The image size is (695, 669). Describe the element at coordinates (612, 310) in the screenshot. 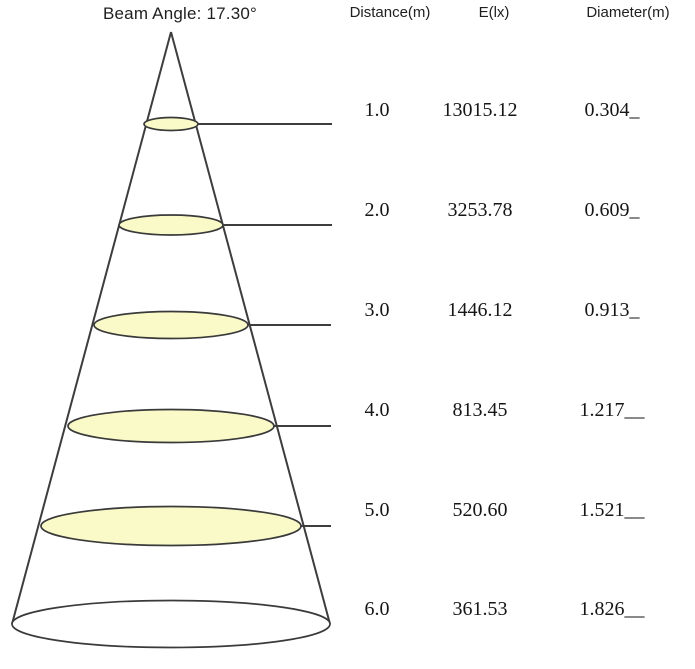

I see `diameter-value: 0.913_` at that location.